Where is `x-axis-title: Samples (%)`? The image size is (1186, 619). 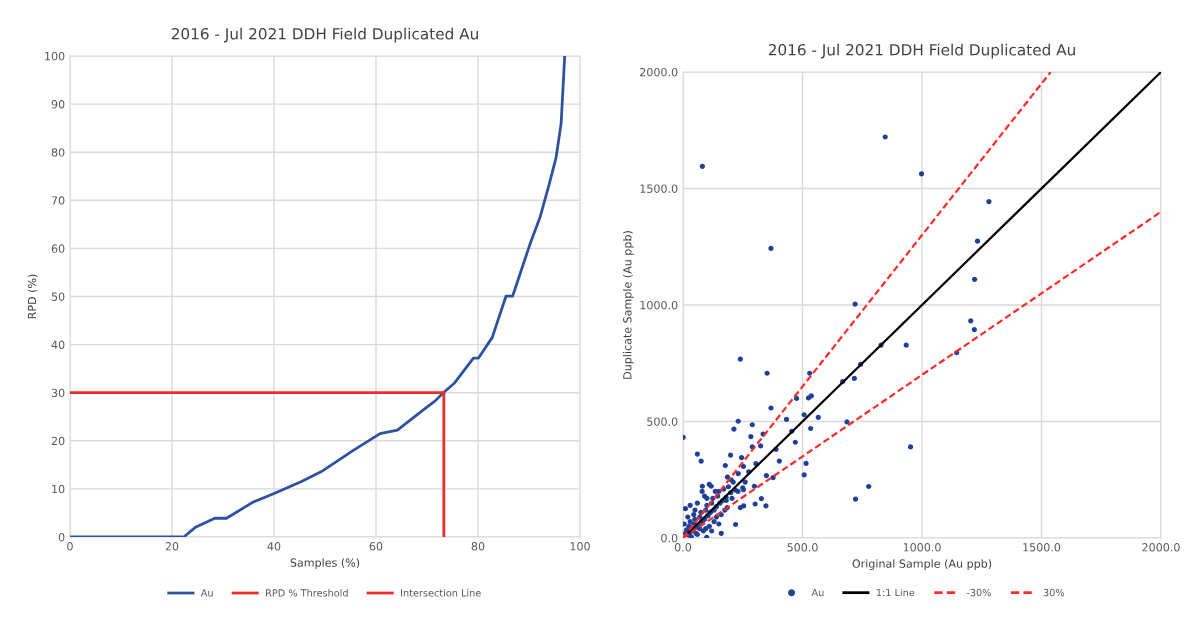
x-axis-title: Samples (%) is located at coordinates (325, 563).